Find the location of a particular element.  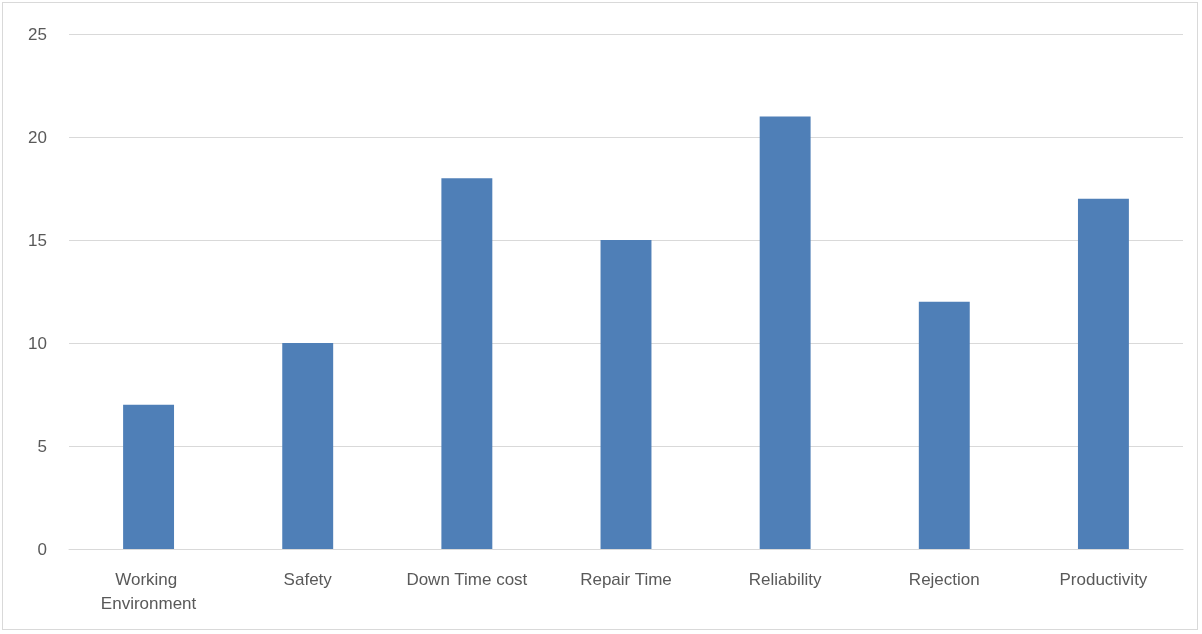

x-tick-label: Repair Time is located at coordinates (626, 579).